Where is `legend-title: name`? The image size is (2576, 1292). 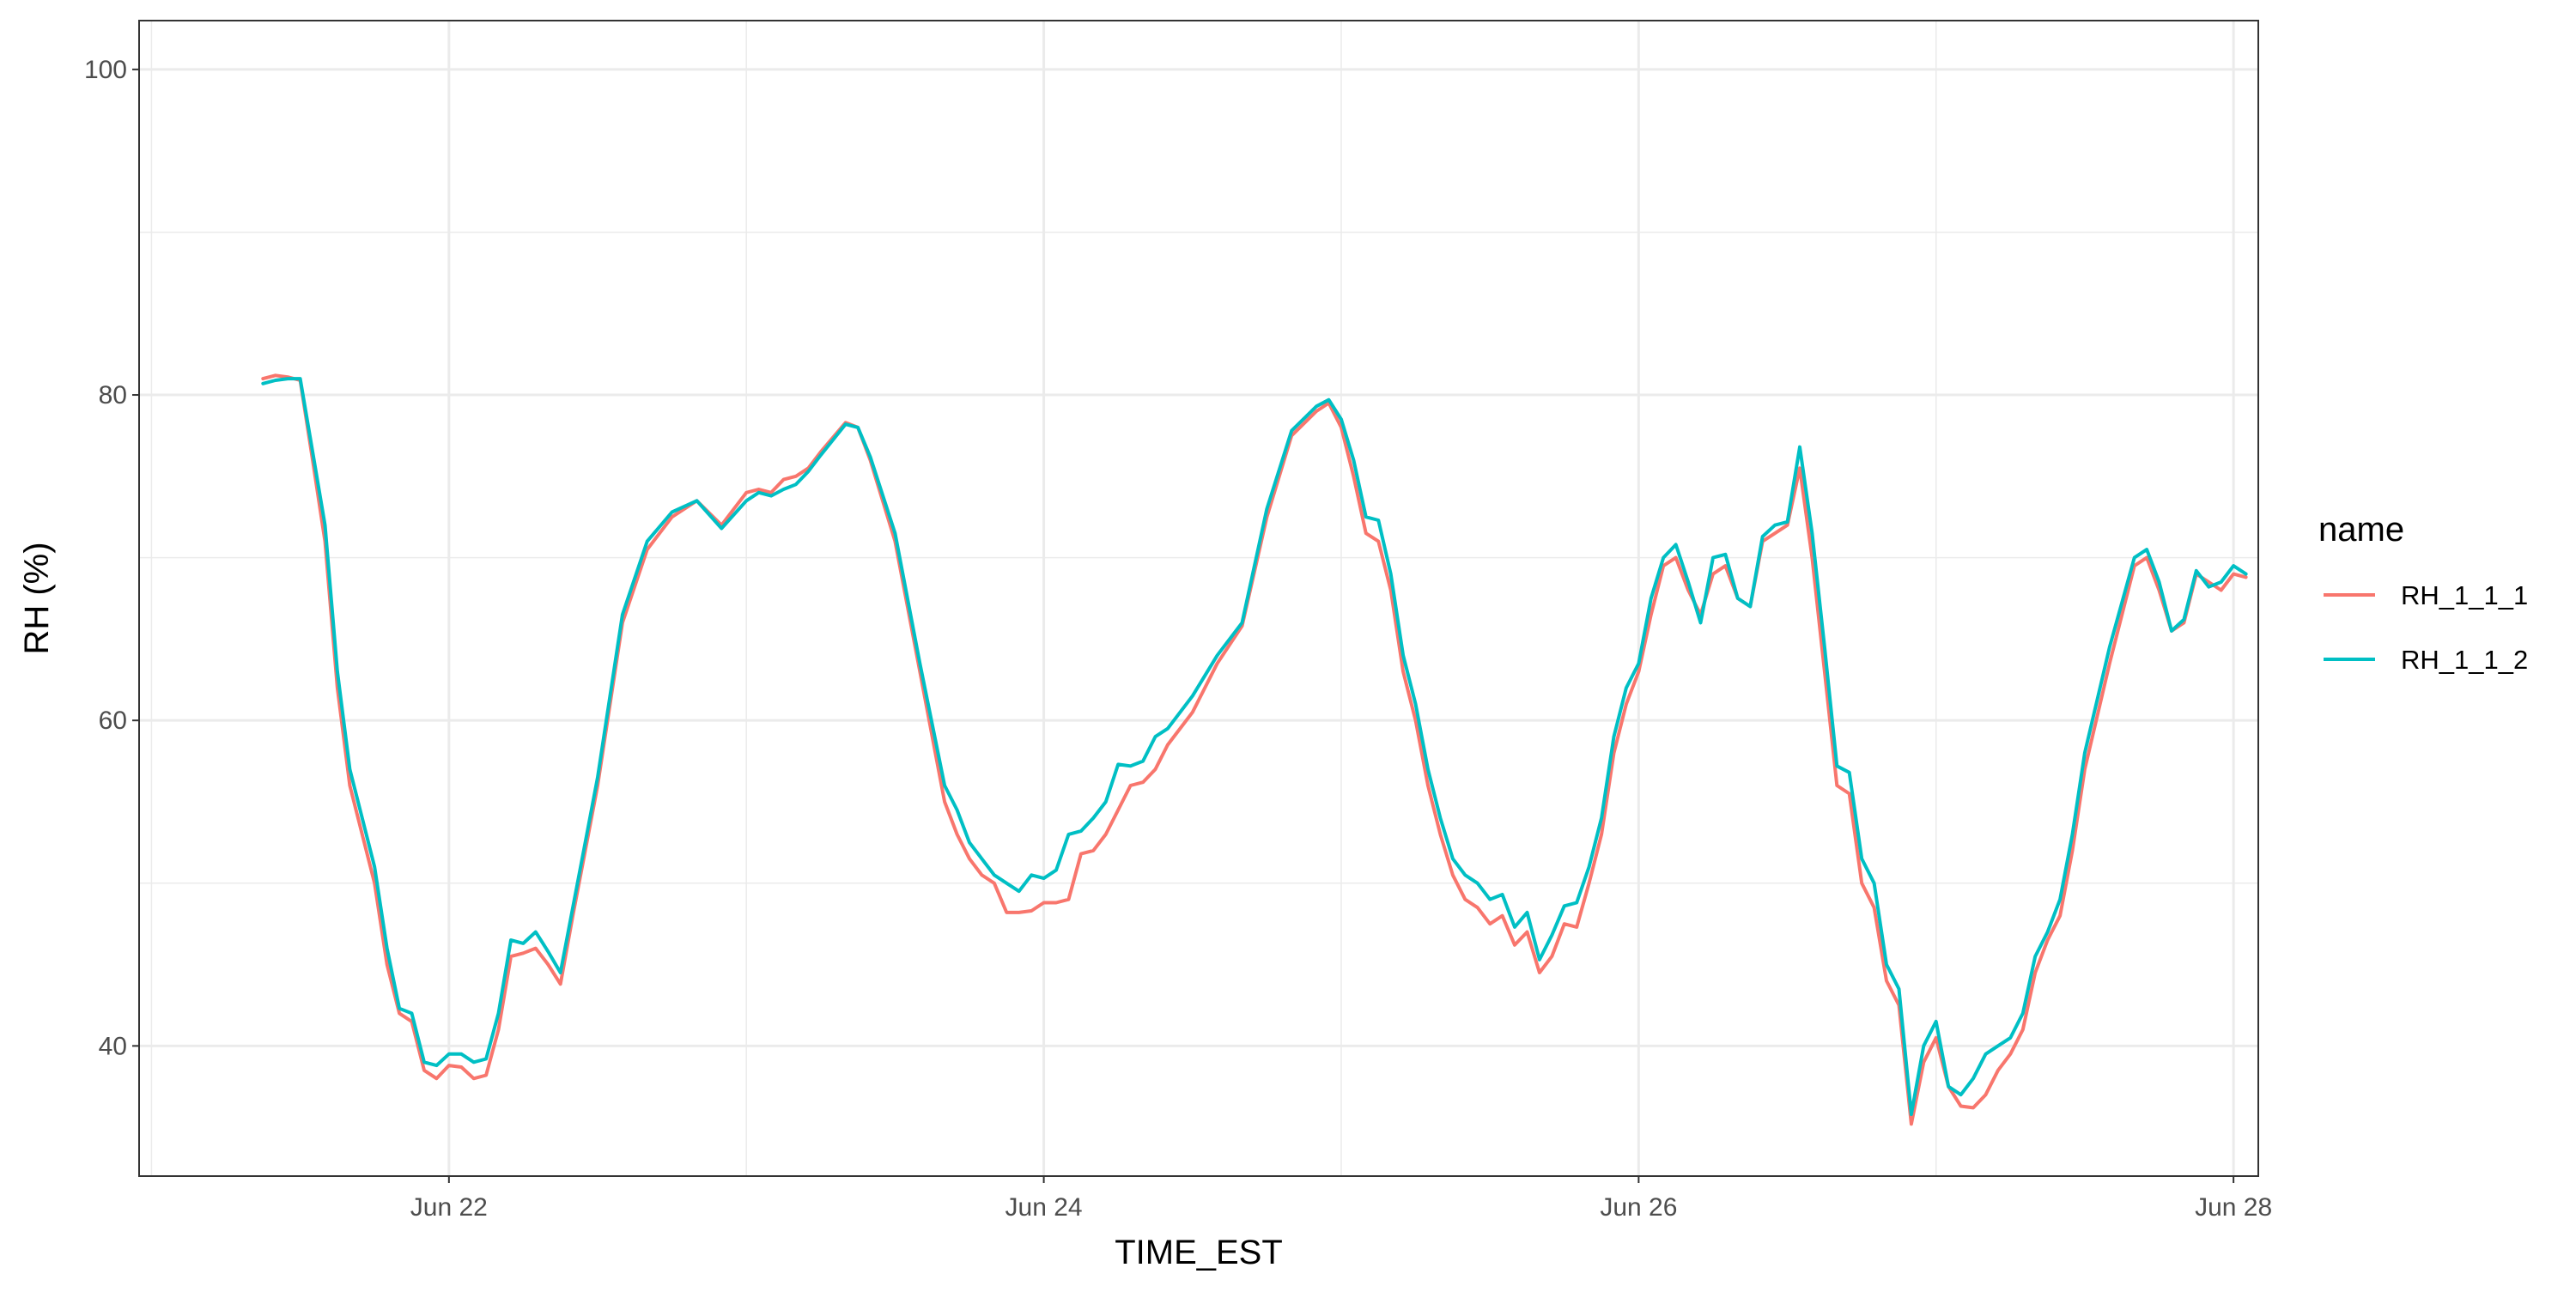 legend-title: name is located at coordinates (2361, 530).